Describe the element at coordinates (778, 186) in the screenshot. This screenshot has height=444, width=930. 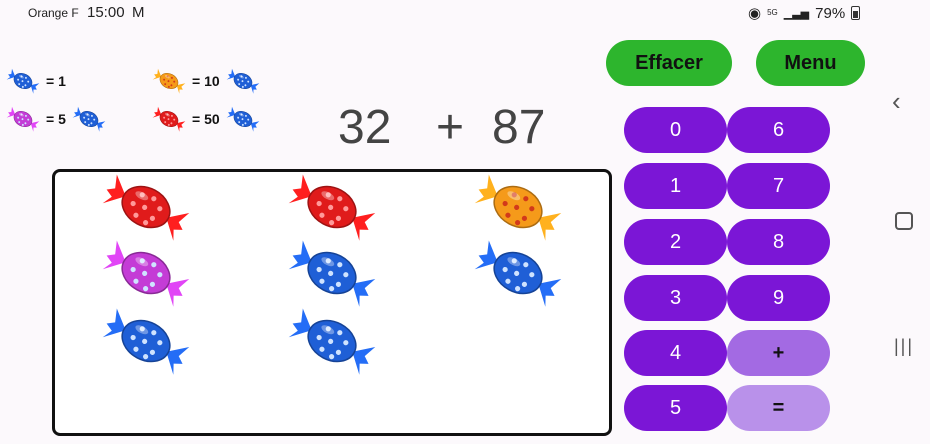
I see `key-7: 7` at that location.